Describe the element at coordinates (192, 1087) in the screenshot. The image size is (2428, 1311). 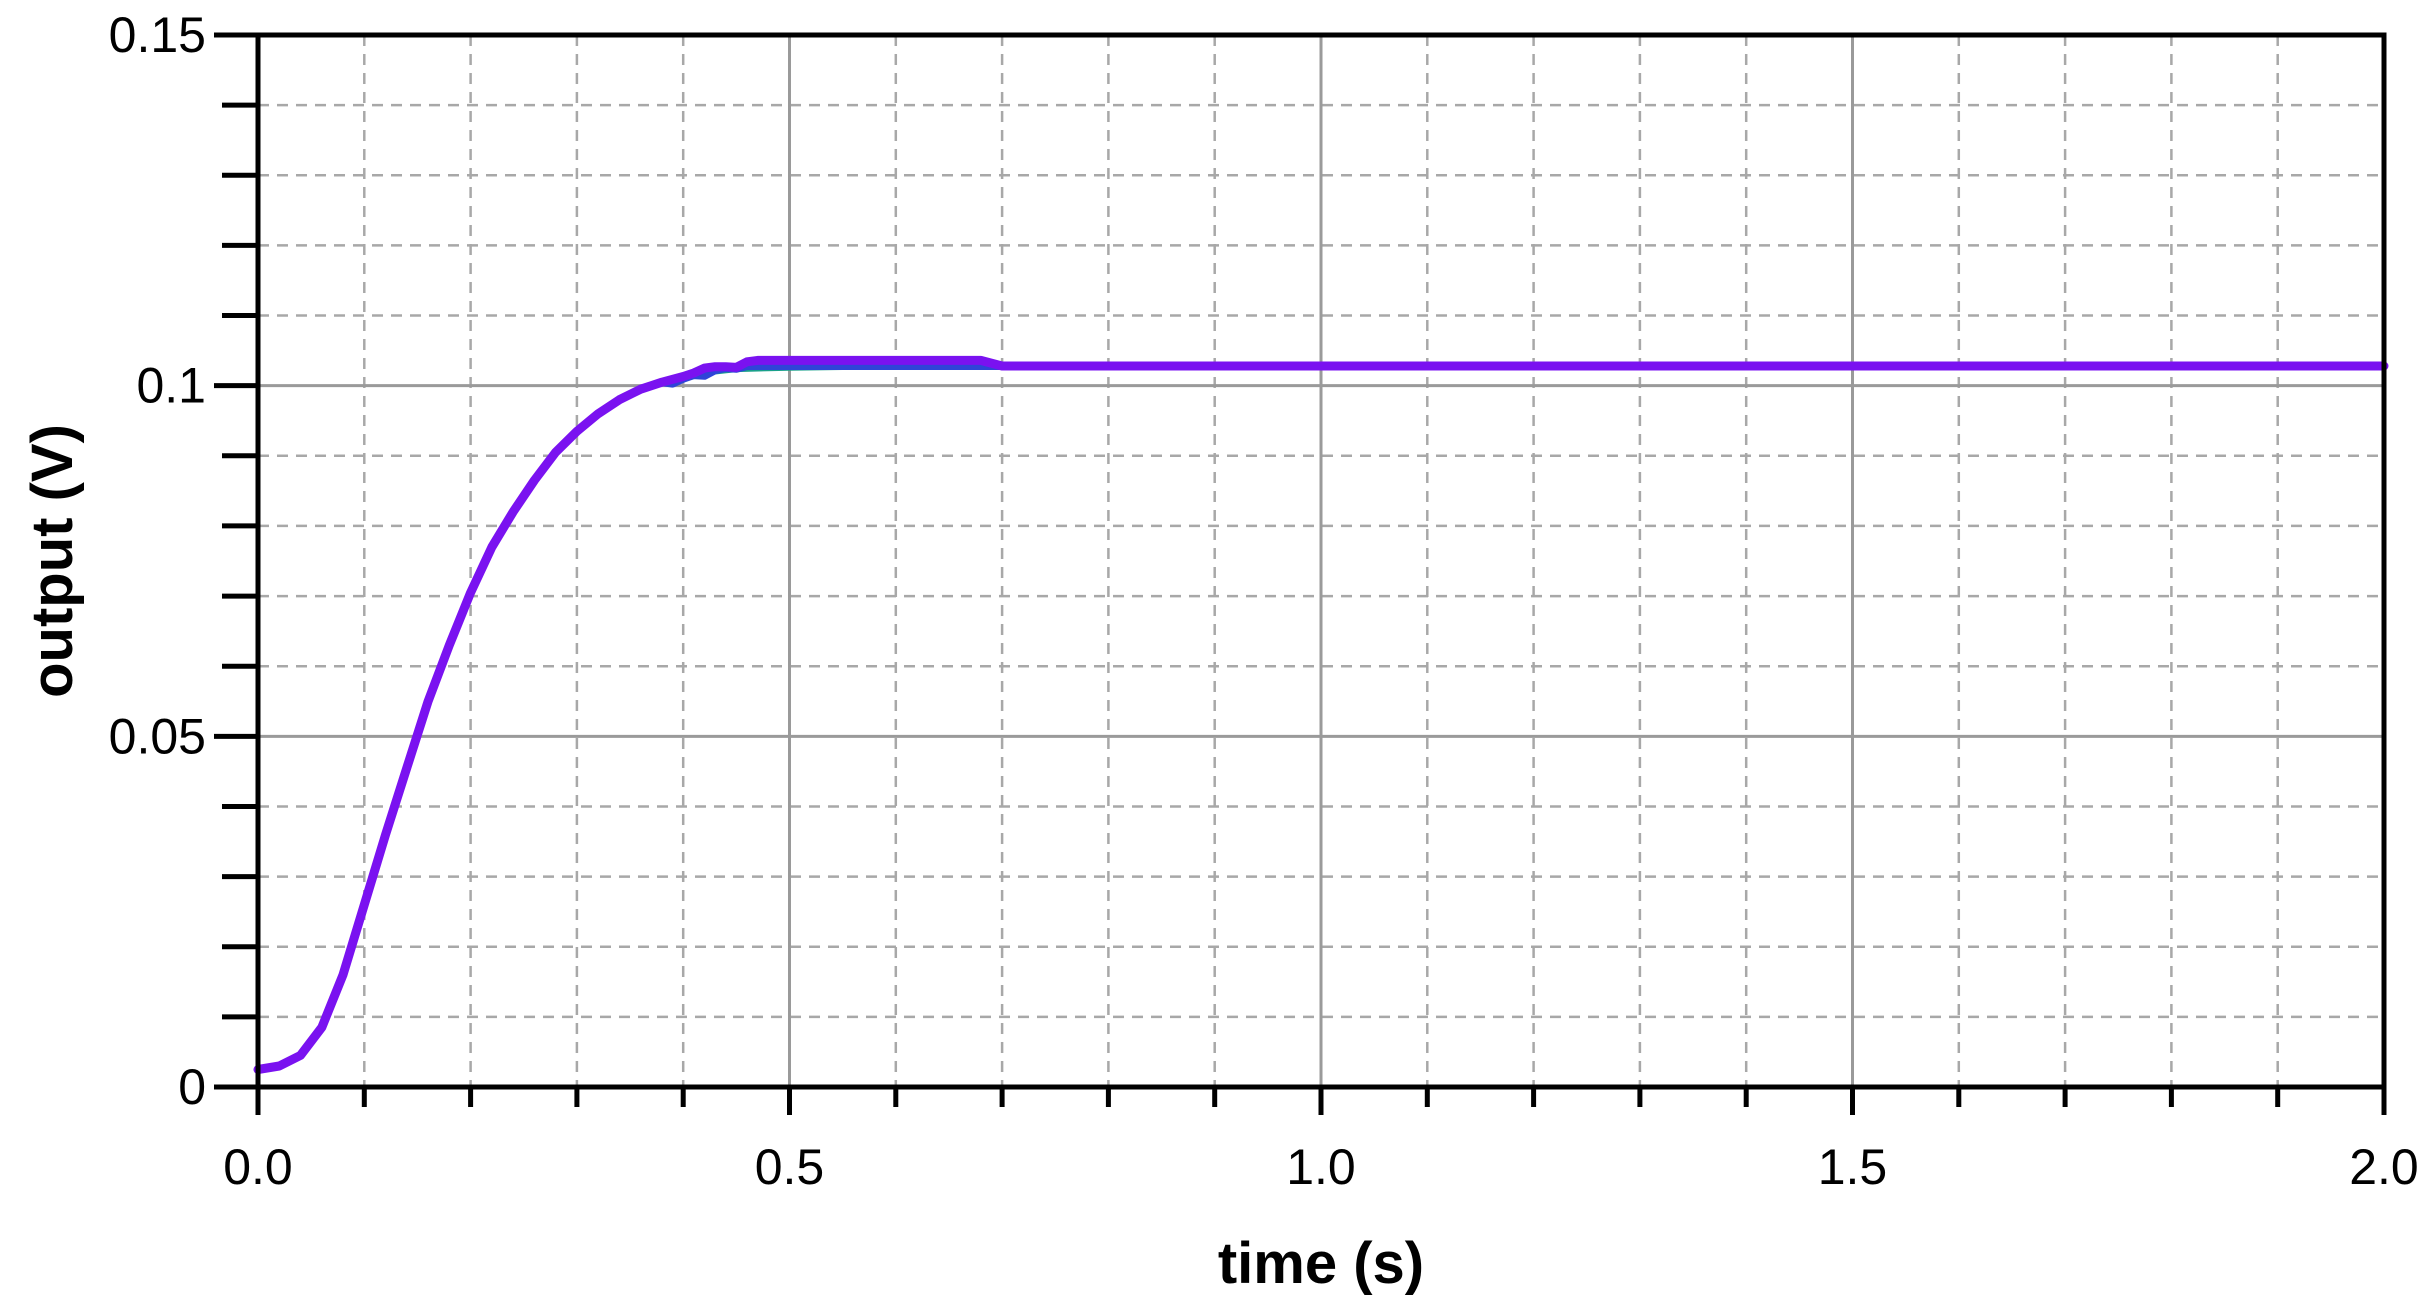
I see `y-tick-label: 0` at that location.